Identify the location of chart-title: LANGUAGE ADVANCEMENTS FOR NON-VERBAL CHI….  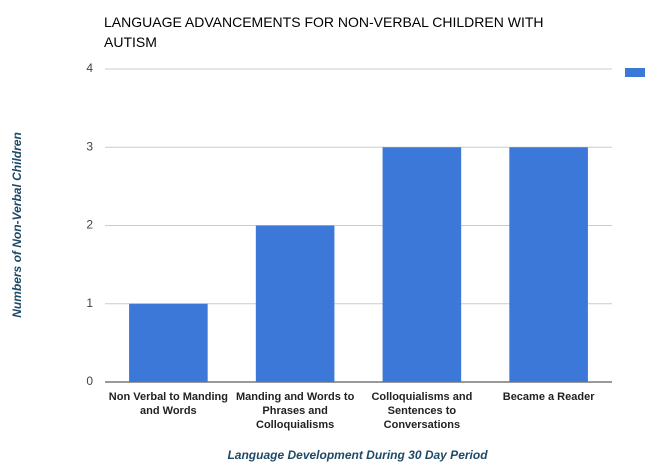
(324, 32).